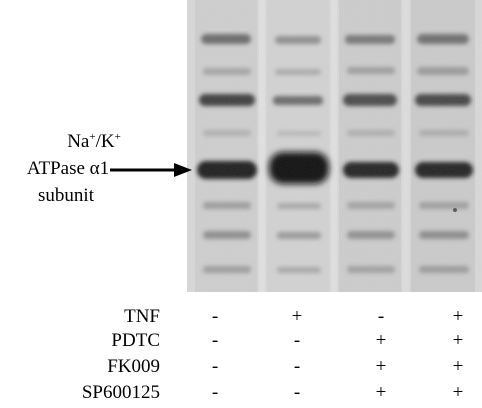 This screenshot has height=408, width=482. Describe the element at coordinates (458, 366) in the screenshot. I see `cell-fk009-lane4: +` at that location.